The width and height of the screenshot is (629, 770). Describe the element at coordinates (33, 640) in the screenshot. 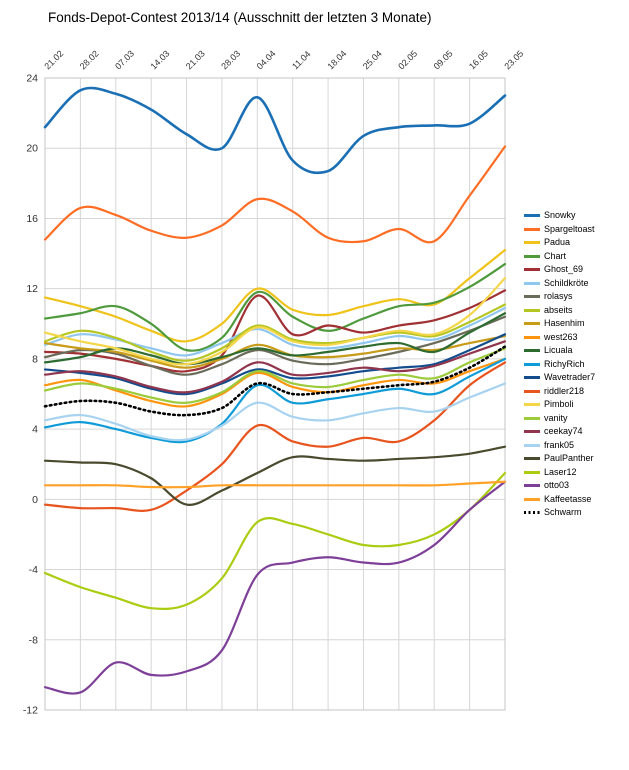

I see `y-tick-label: -8` at that location.